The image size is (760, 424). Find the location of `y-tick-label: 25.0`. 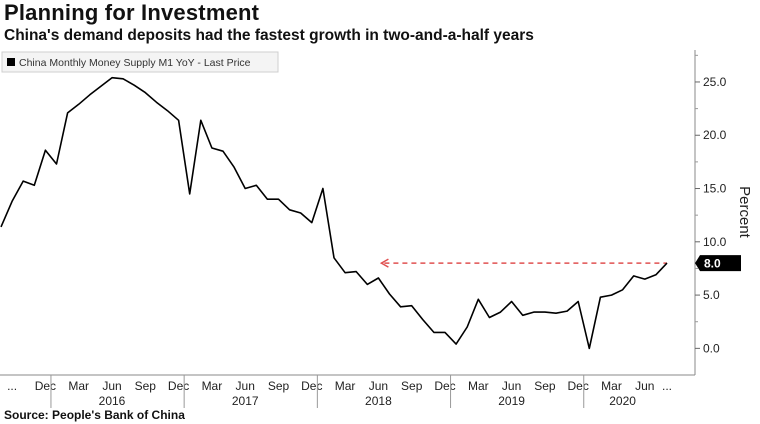

y-tick-label: 25.0 is located at coordinates (715, 82).